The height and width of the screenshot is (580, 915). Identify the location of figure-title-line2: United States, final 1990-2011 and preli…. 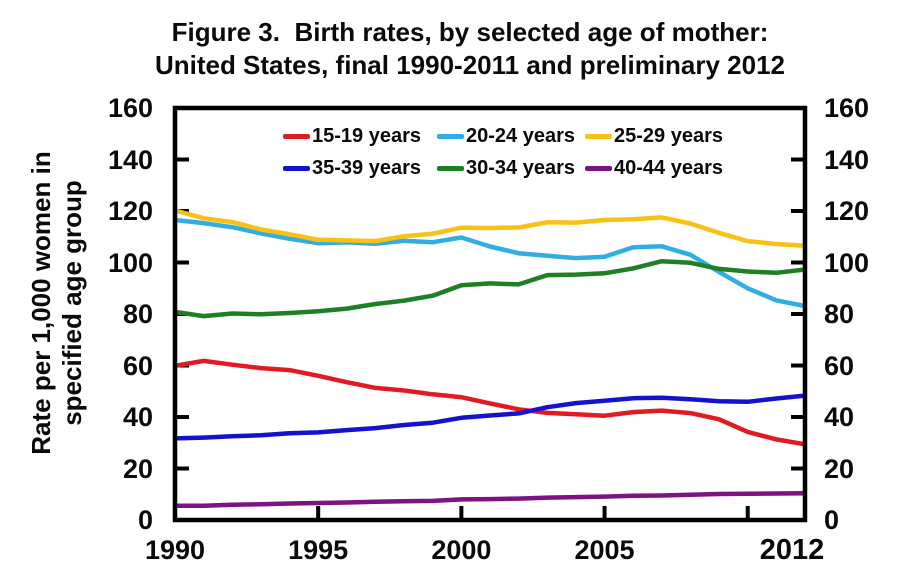
(470, 65).